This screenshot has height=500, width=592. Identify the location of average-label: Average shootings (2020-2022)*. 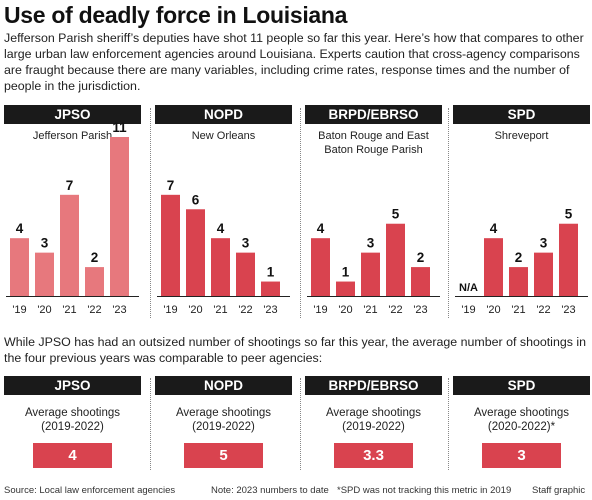
(521, 420).